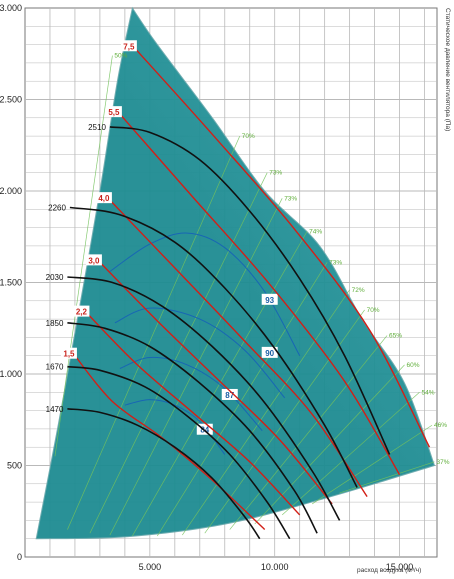 Image resolution: width=454 pixels, height=579 pixels. Describe the element at coordinates (55, 277) in the screenshot. I see `speed-label: 2030` at that location.